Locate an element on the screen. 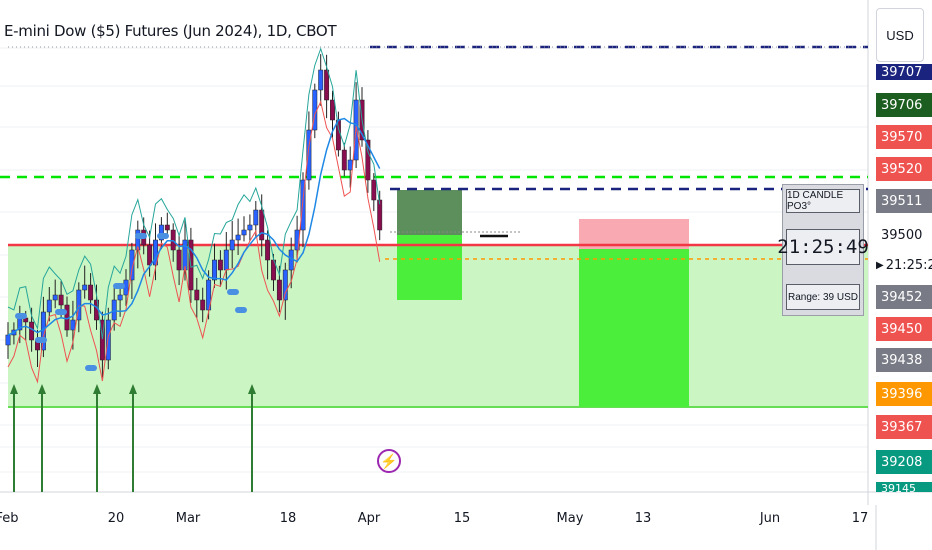 The image size is (932, 550). price-label-level-5: 39511 is located at coordinates (904, 201).